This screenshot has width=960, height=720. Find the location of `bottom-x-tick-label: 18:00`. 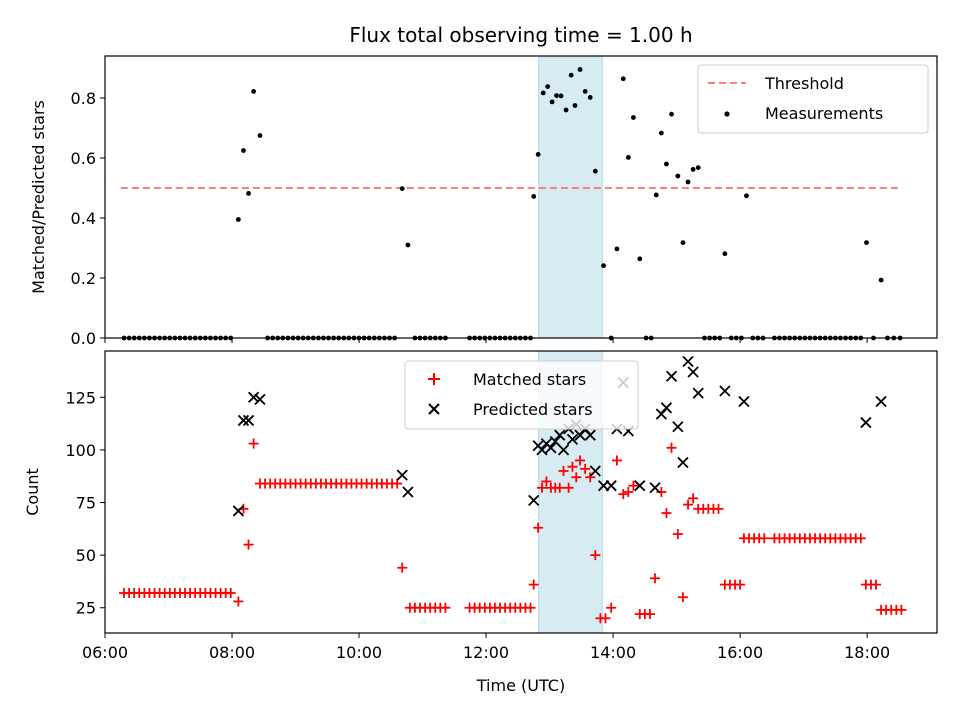

bottom-x-tick-label: 18:00 is located at coordinates (867, 652).